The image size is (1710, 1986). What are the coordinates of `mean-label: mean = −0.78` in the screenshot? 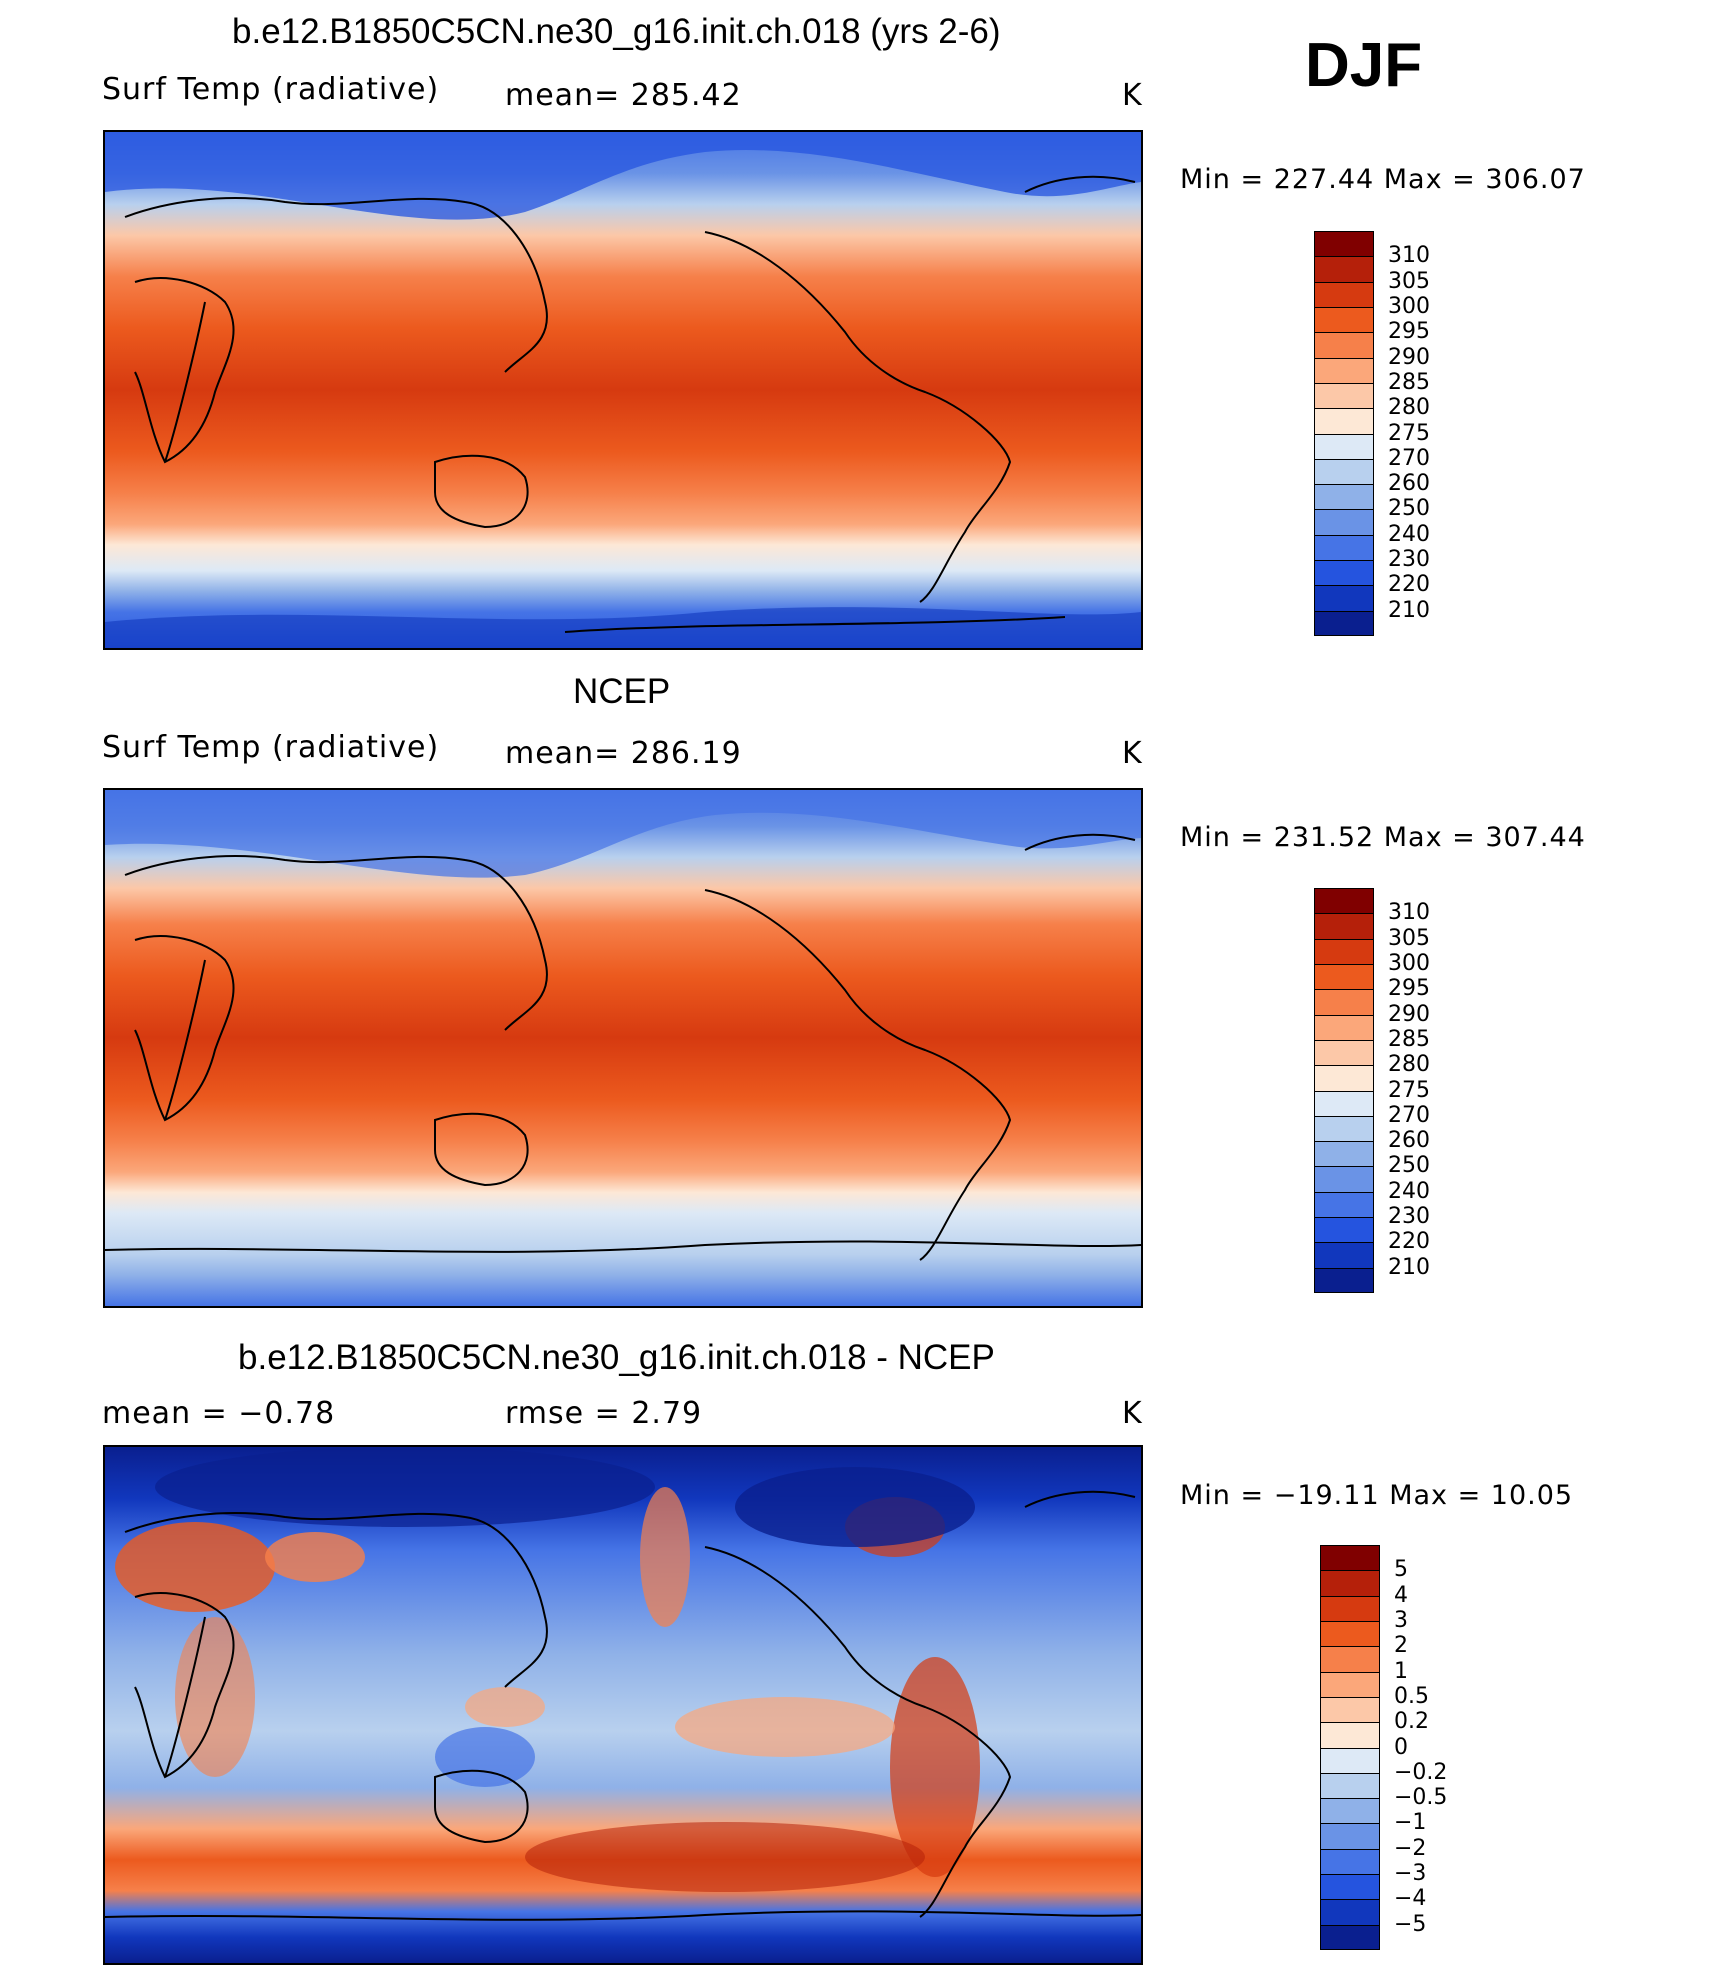 It's located at (219, 1413).